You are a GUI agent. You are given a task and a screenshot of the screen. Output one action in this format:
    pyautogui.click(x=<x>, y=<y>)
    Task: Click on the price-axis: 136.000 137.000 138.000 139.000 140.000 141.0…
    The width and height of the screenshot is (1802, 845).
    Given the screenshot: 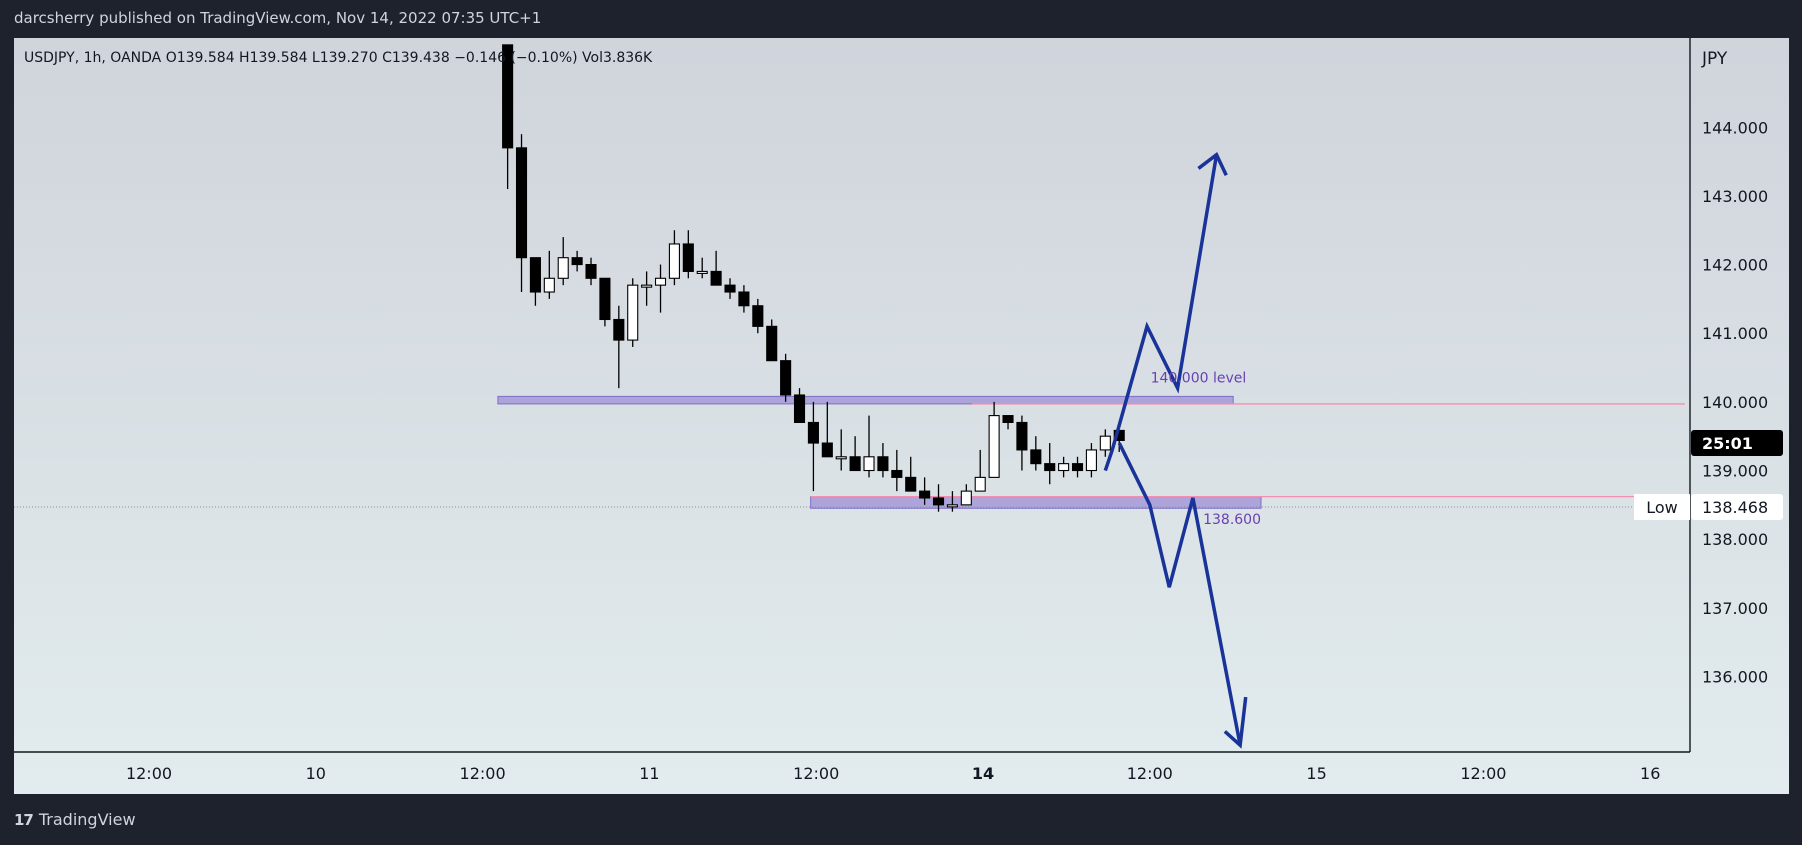 What is the action you would take?
    pyautogui.click(x=1708, y=402)
    